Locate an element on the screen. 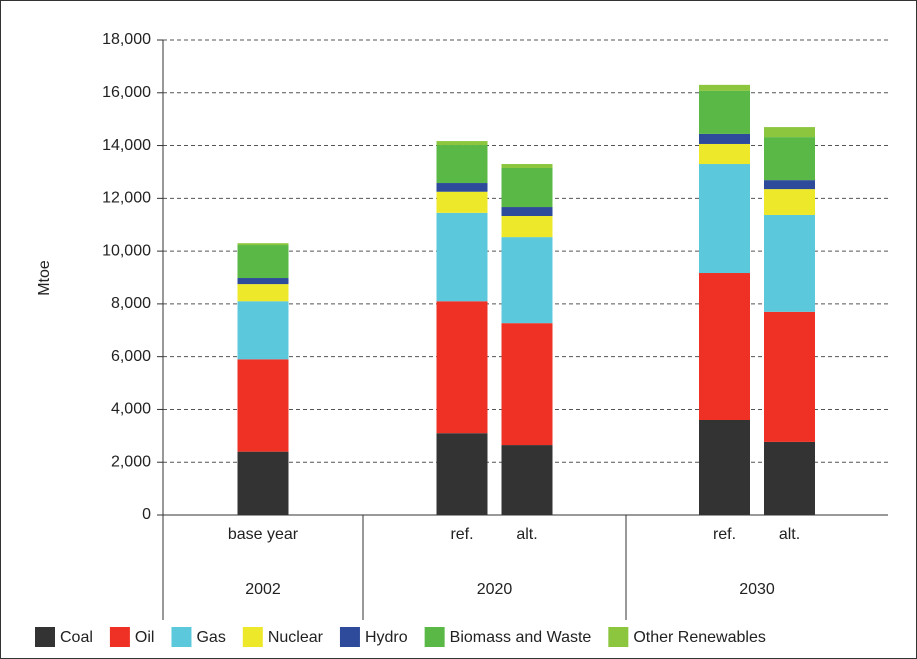  y-tick-label: 12,000 is located at coordinates (126, 198).